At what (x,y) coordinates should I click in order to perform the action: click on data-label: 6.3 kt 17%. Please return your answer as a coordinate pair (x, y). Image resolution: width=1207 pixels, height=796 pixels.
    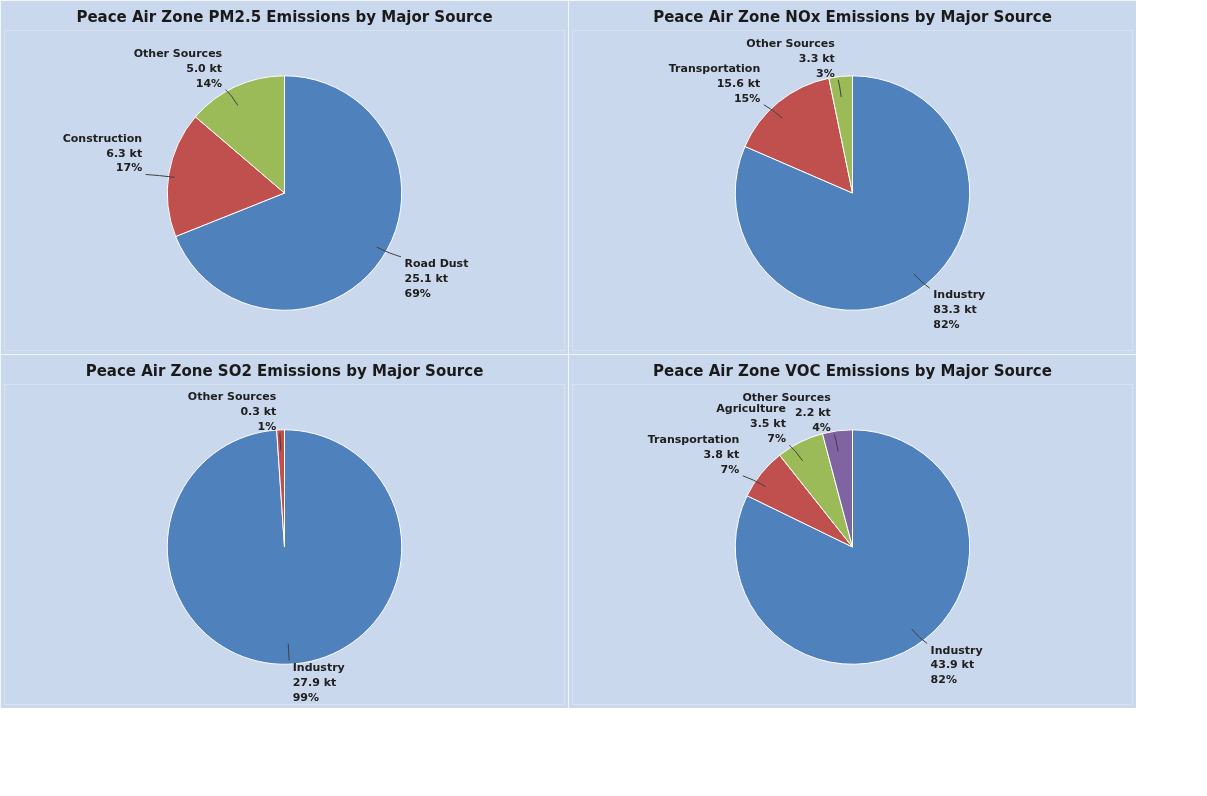
    Looking at the image, I should click on (124, 160).